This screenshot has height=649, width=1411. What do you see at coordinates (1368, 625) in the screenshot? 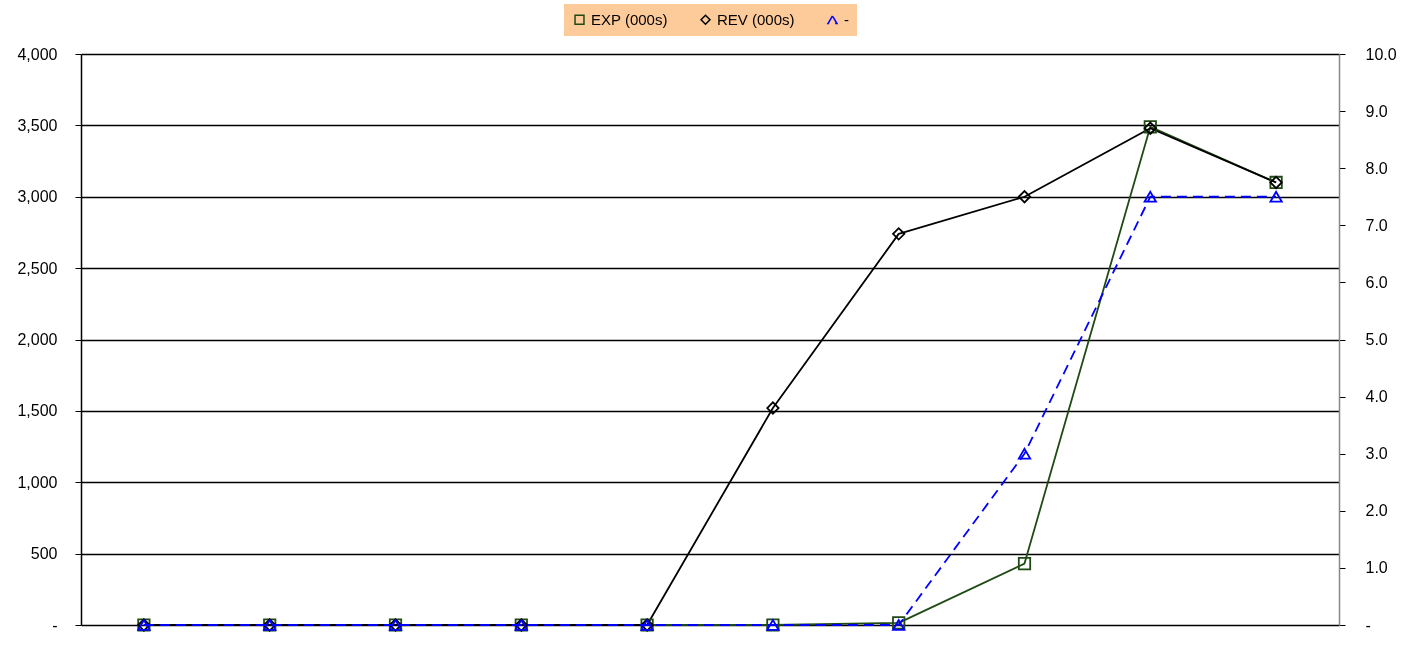
I see `y2-tick-label: -` at bounding box center [1368, 625].